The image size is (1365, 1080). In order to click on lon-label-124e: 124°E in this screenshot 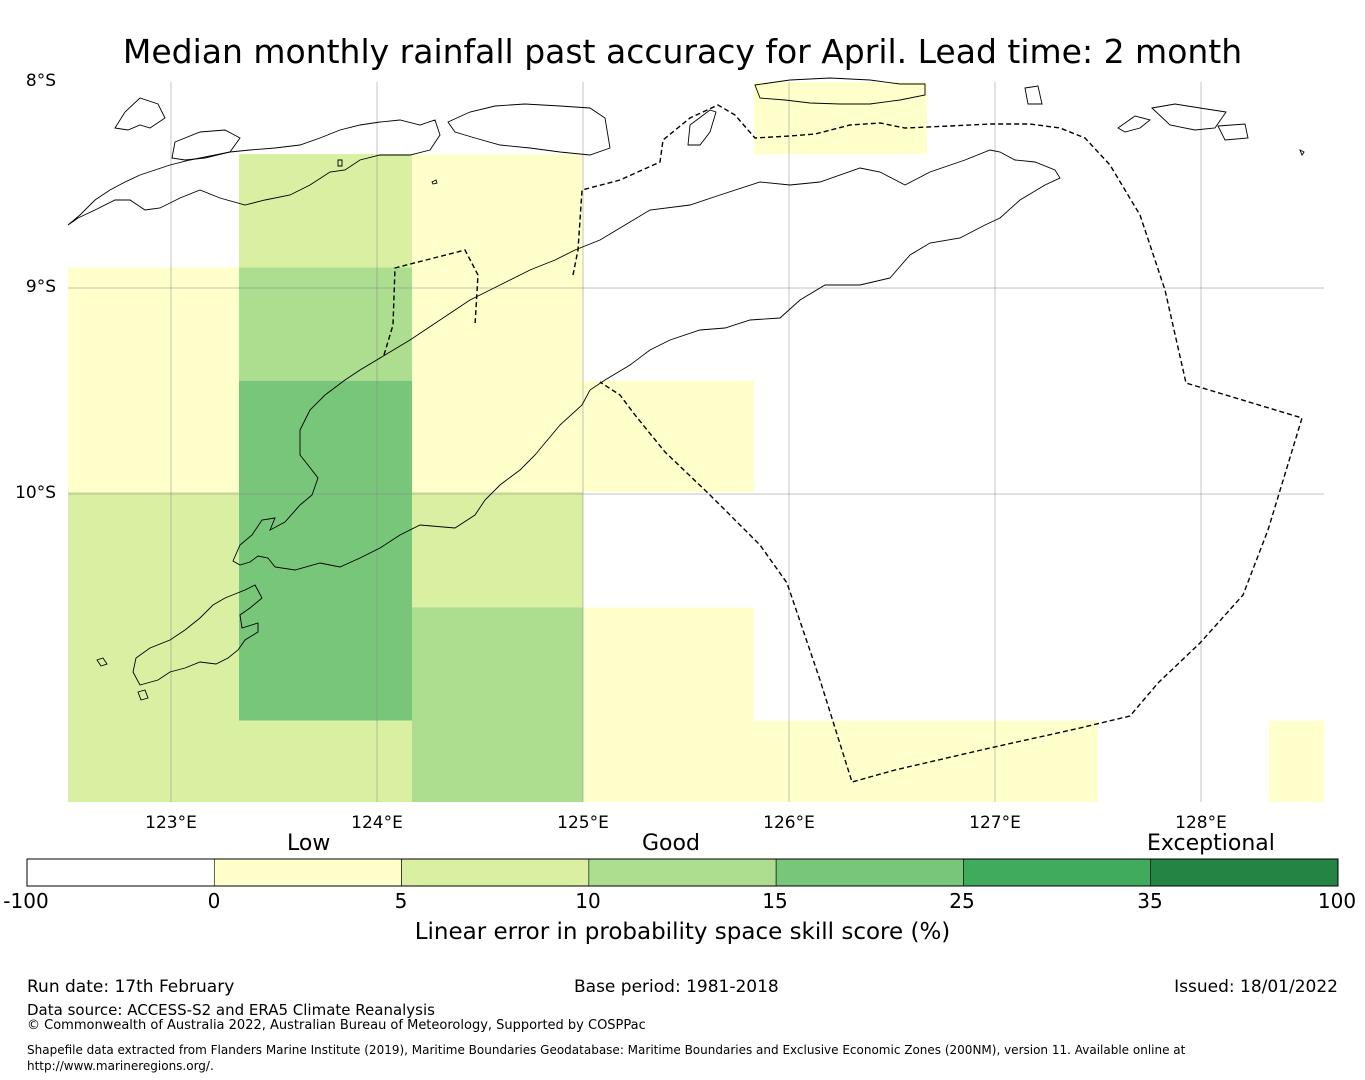, I will do `click(377, 823)`.